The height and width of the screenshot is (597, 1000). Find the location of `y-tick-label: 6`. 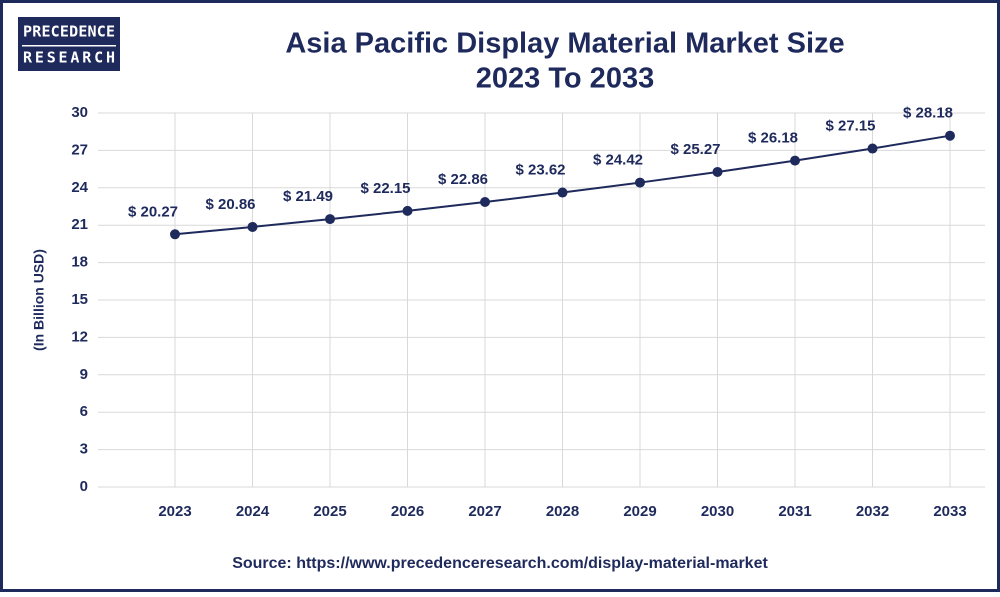

y-tick-label: 6 is located at coordinates (84, 411).